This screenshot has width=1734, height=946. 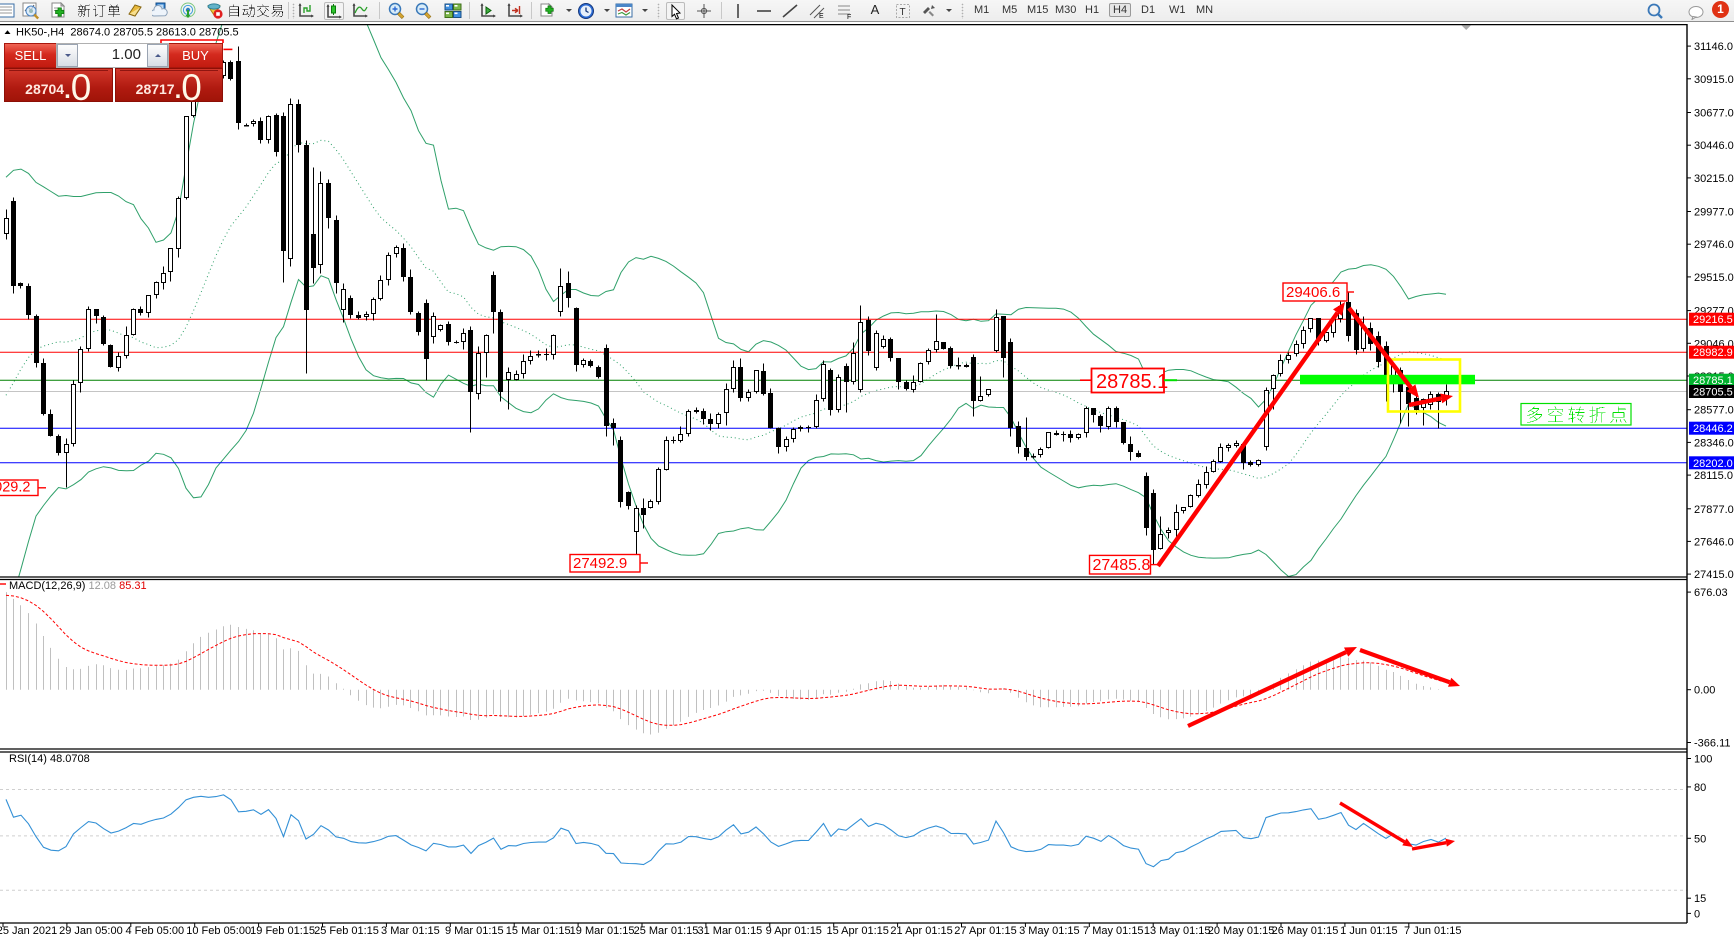 What do you see at coordinates (1713, 47) in the screenshot?
I see `svg-text: 31146.0` at bounding box center [1713, 47].